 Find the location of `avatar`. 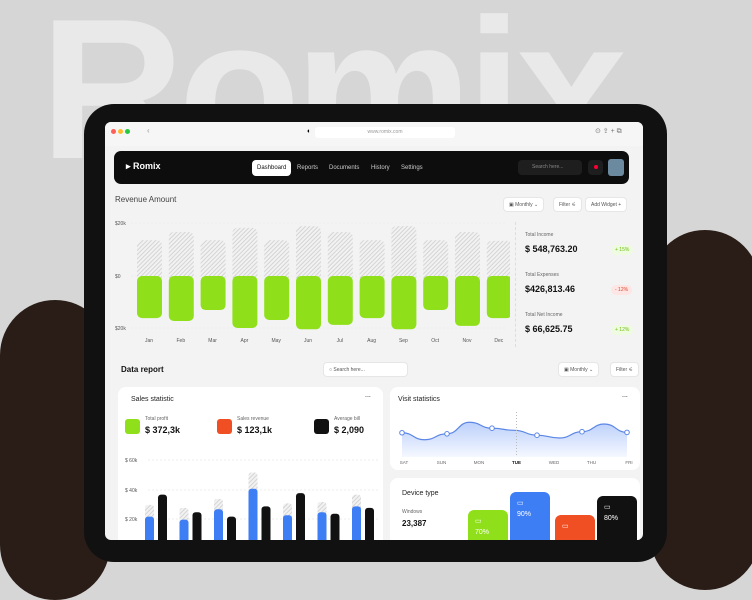

avatar is located at coordinates (616, 167).